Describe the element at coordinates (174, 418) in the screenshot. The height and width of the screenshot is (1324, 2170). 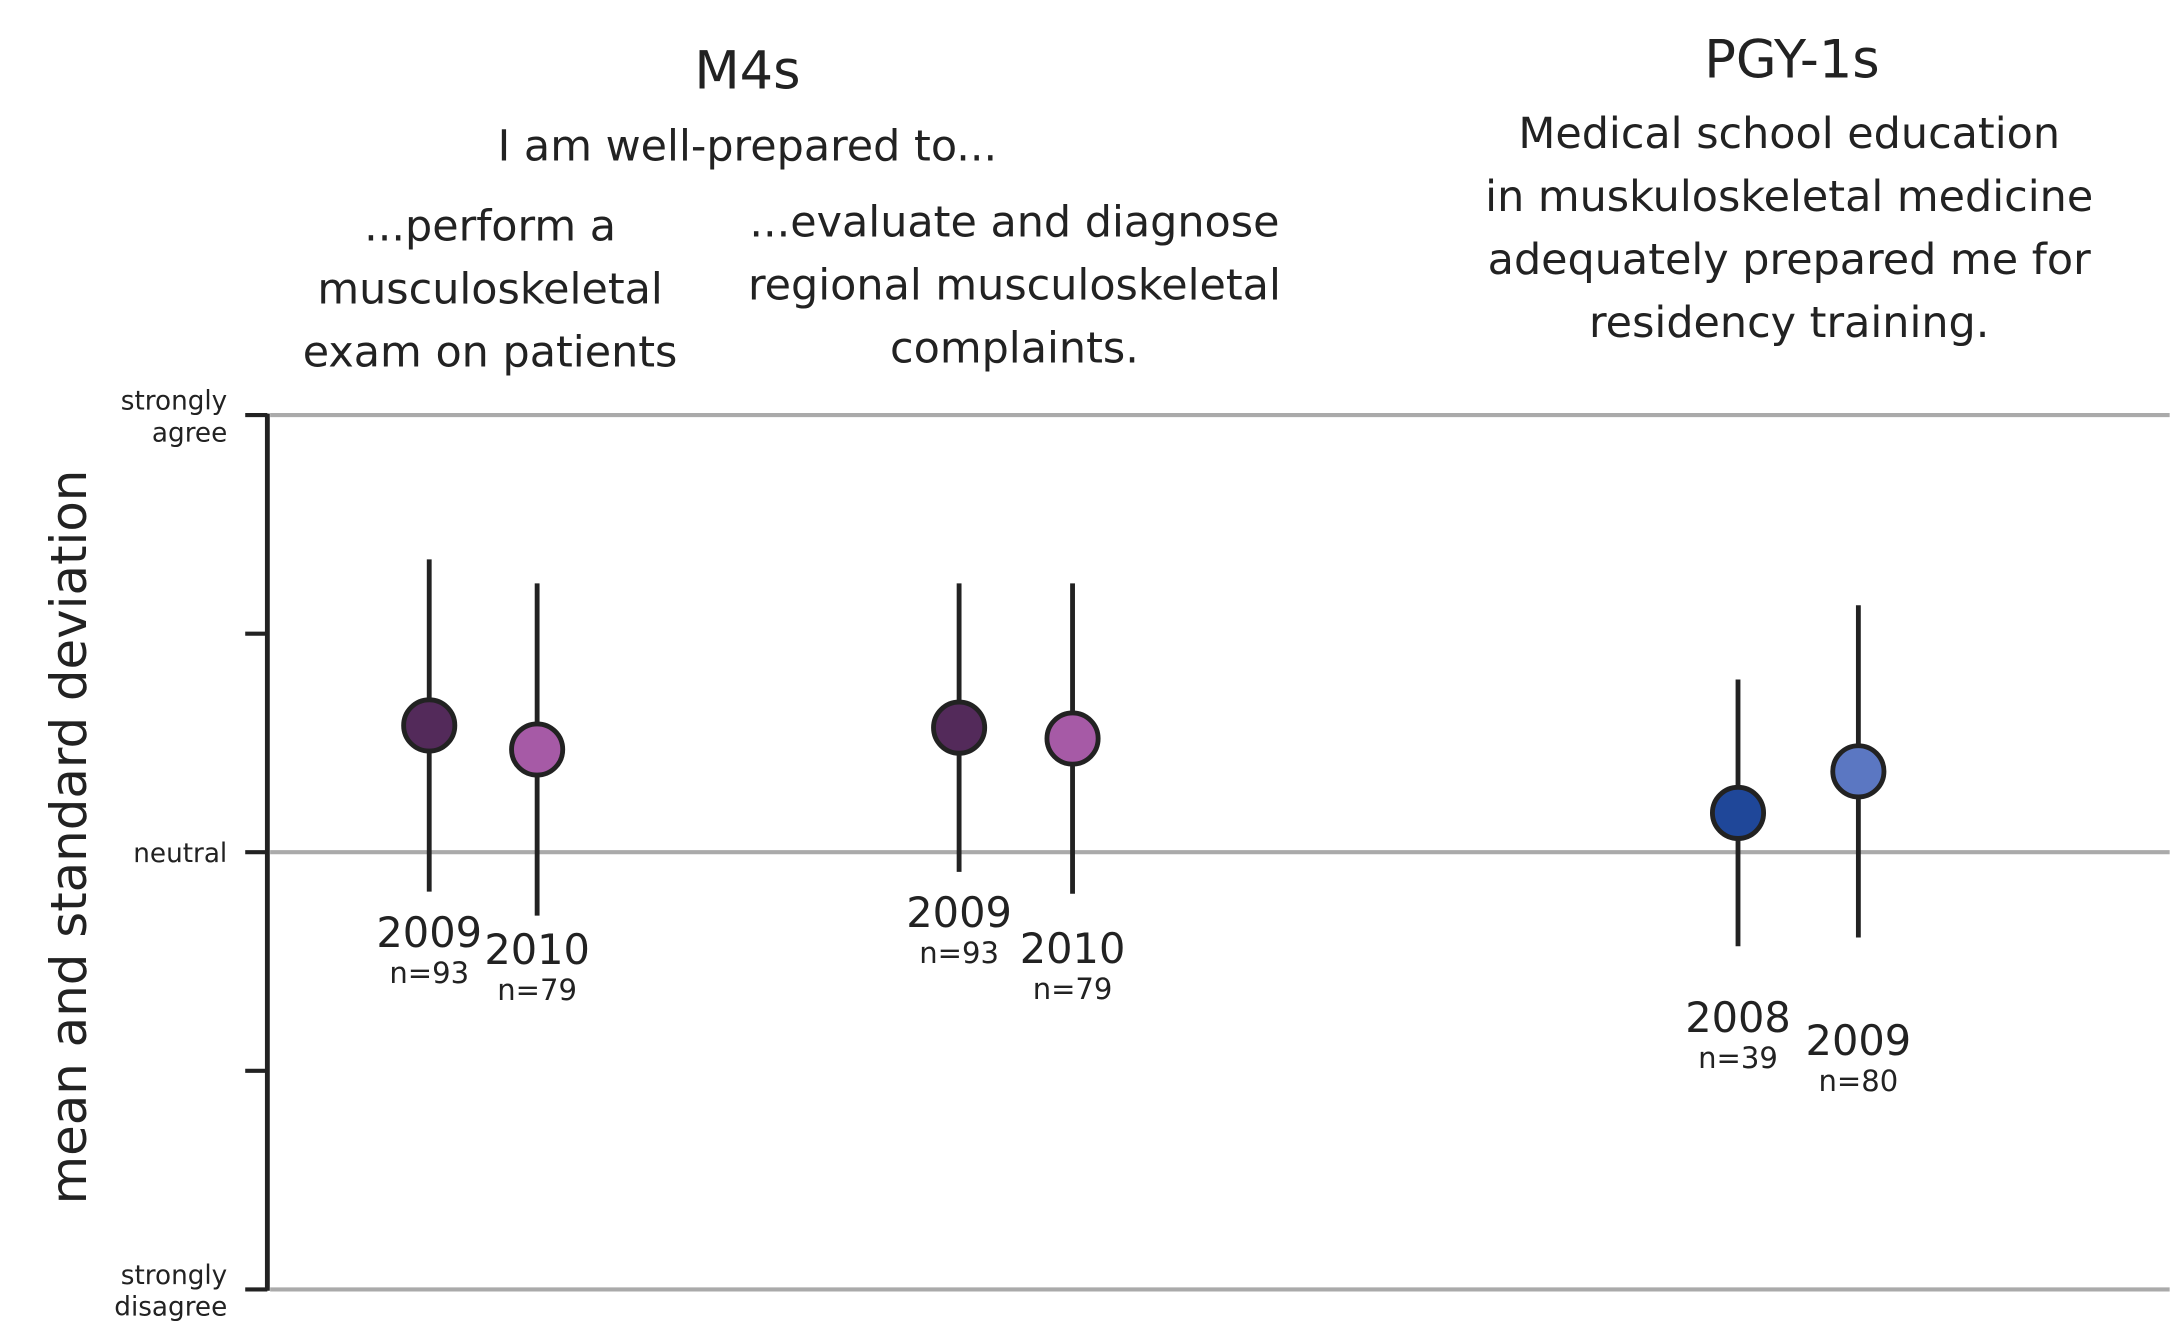
I see `y-tick-label: strongly agree` at that location.